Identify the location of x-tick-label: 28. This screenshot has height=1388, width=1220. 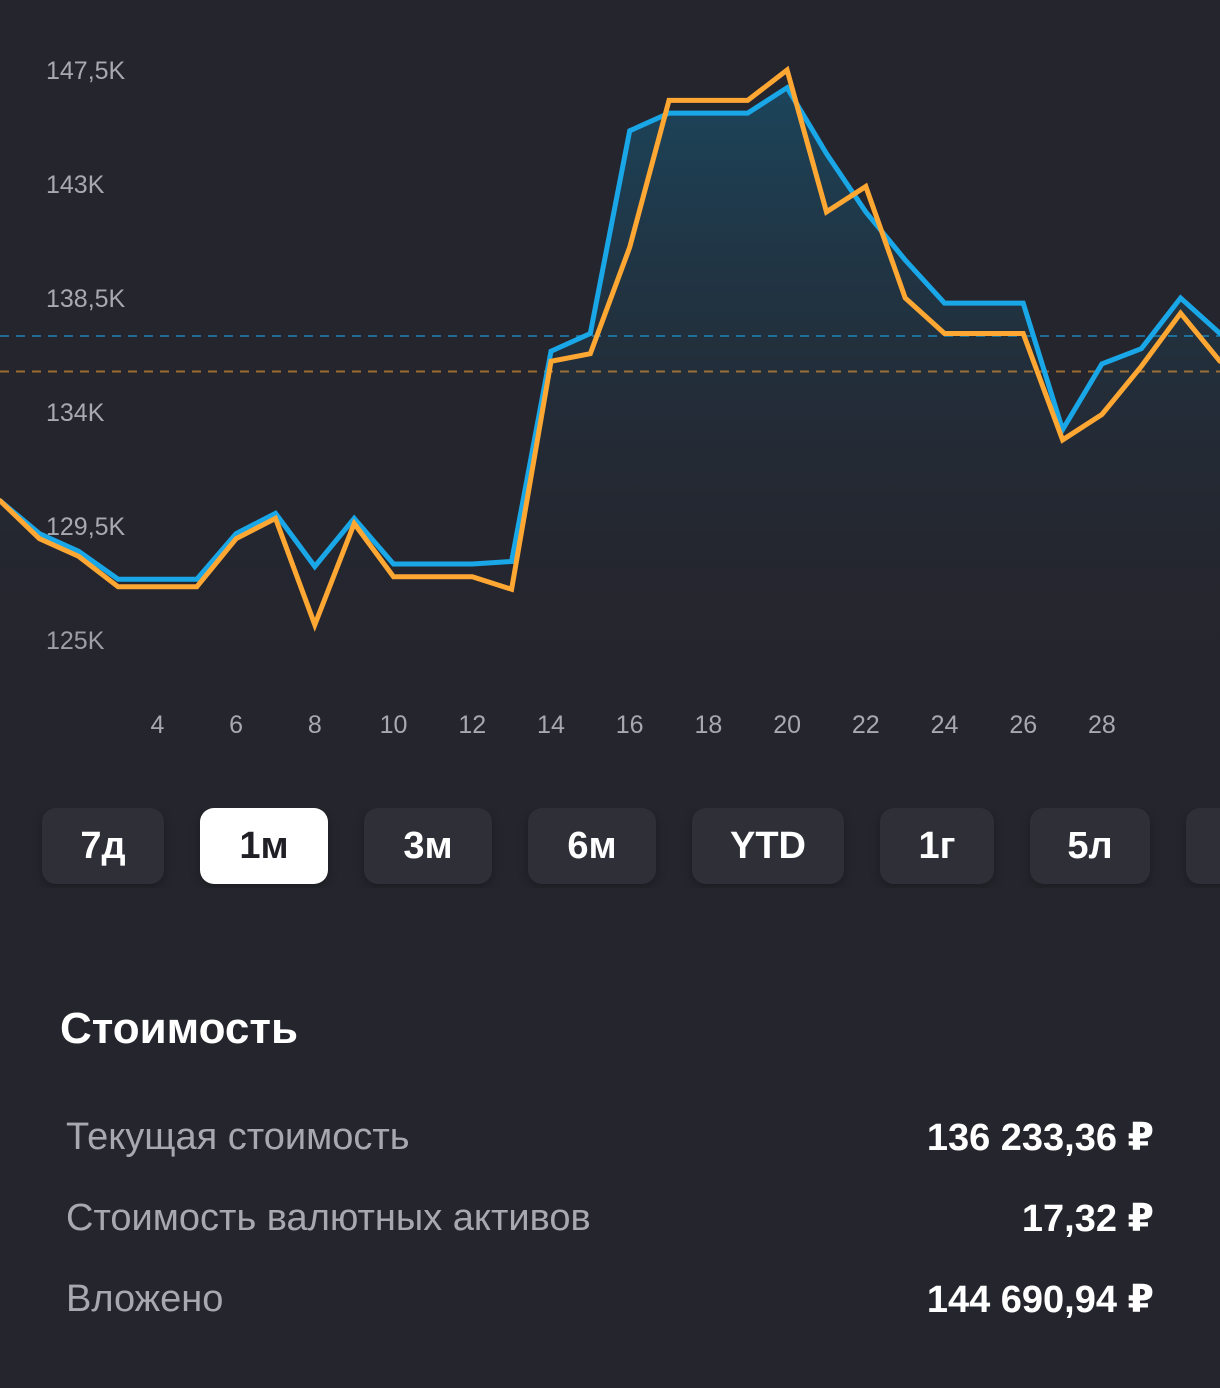
(1102, 725).